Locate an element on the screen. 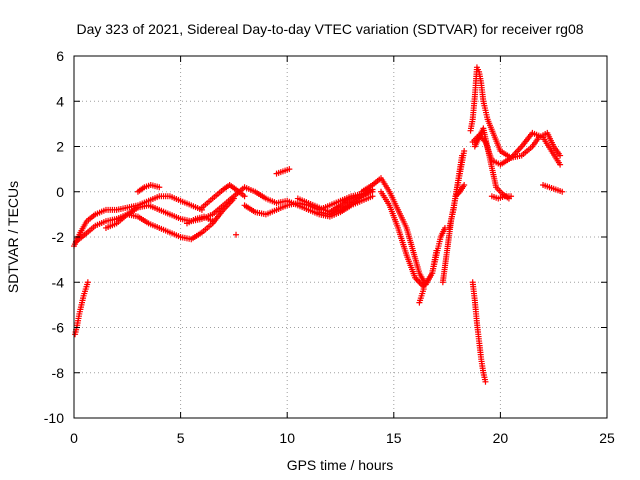 The height and width of the screenshot is (480, 640). series-track-s is located at coordinates (479, 332).